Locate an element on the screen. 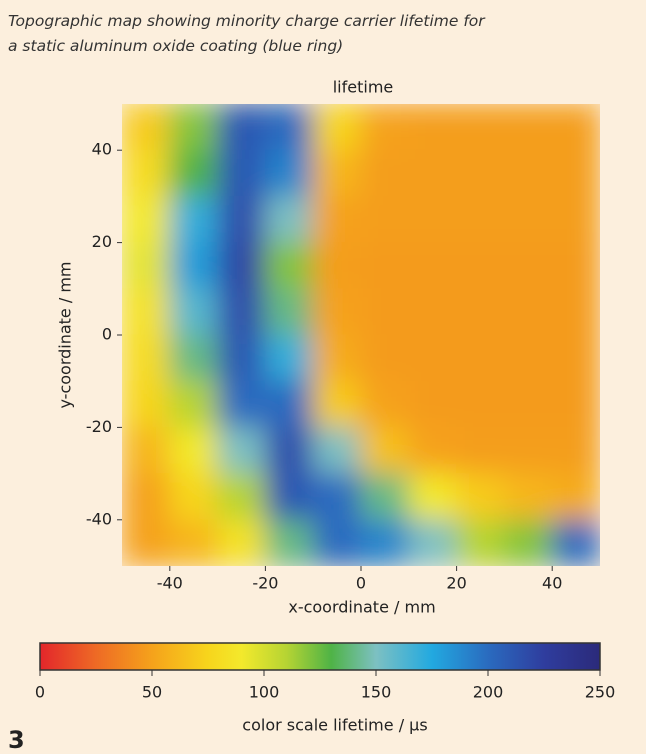 The width and height of the screenshot is (646, 754). colorbar-tick-label: 250 is located at coordinates (600, 692).